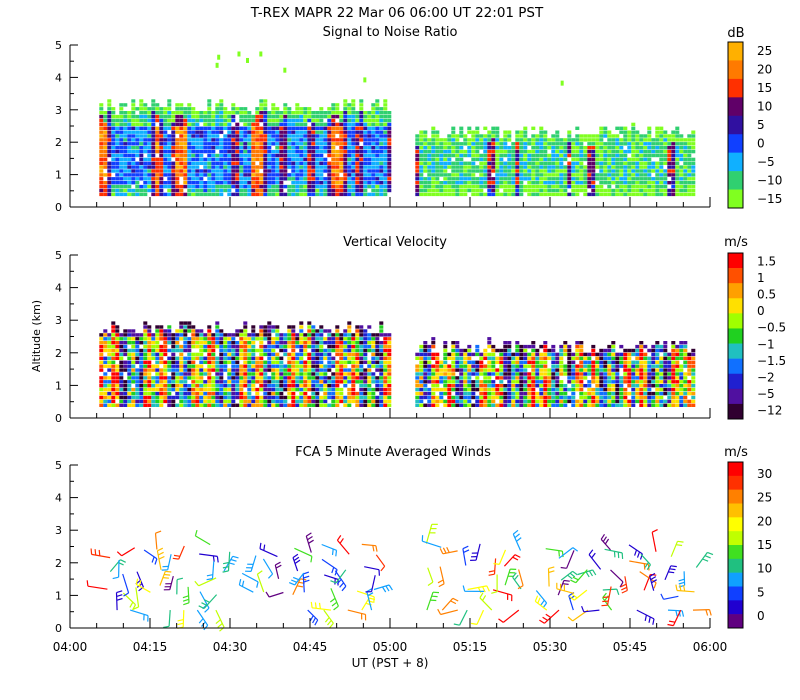  What do you see at coordinates (764, 70) in the screenshot?
I see `colorbar-label: 20` at bounding box center [764, 70].